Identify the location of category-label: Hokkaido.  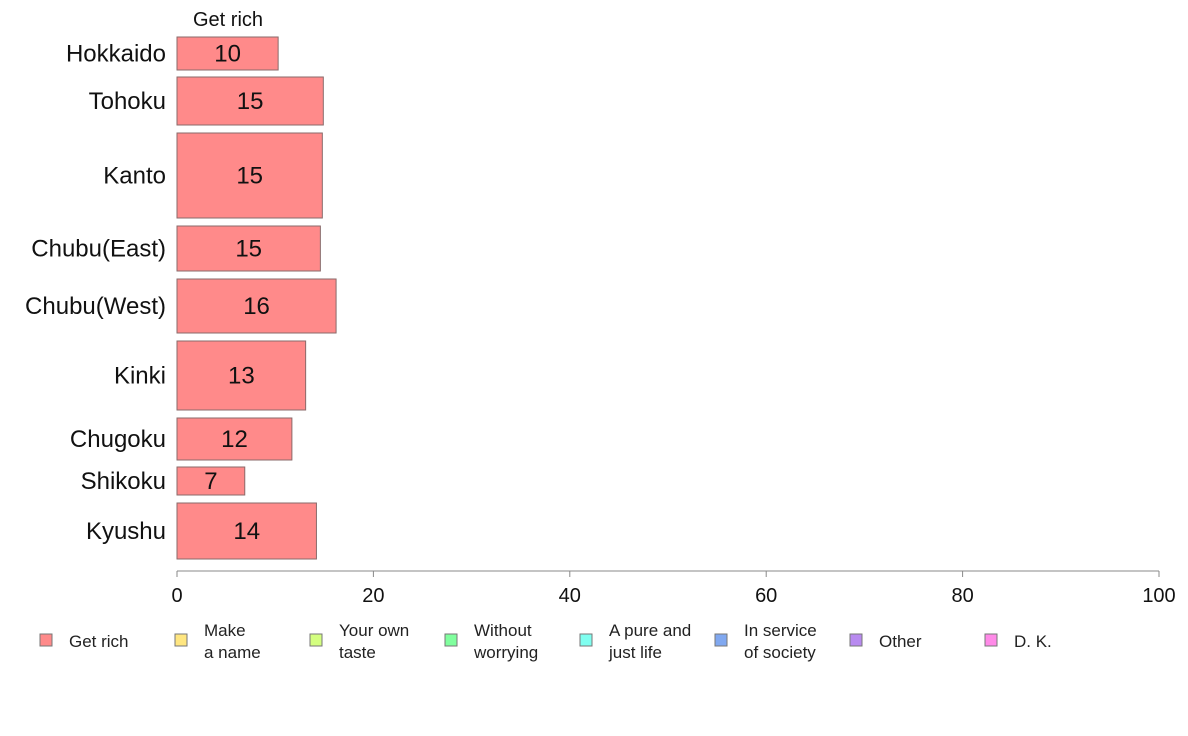
(116, 54).